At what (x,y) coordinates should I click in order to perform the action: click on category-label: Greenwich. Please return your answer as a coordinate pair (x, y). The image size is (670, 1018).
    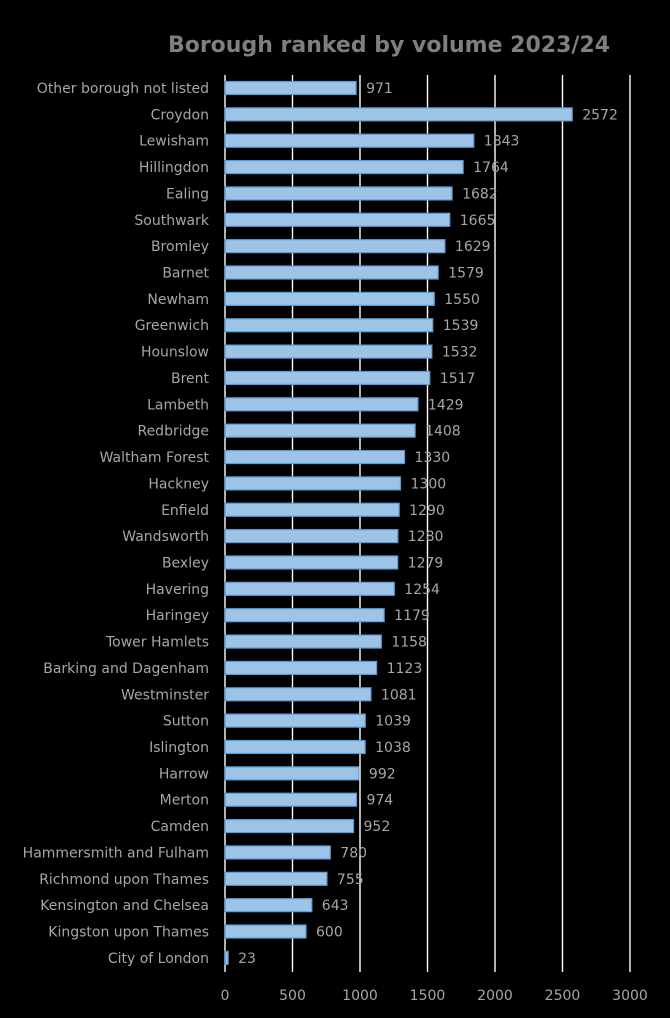
    Looking at the image, I should click on (172, 326).